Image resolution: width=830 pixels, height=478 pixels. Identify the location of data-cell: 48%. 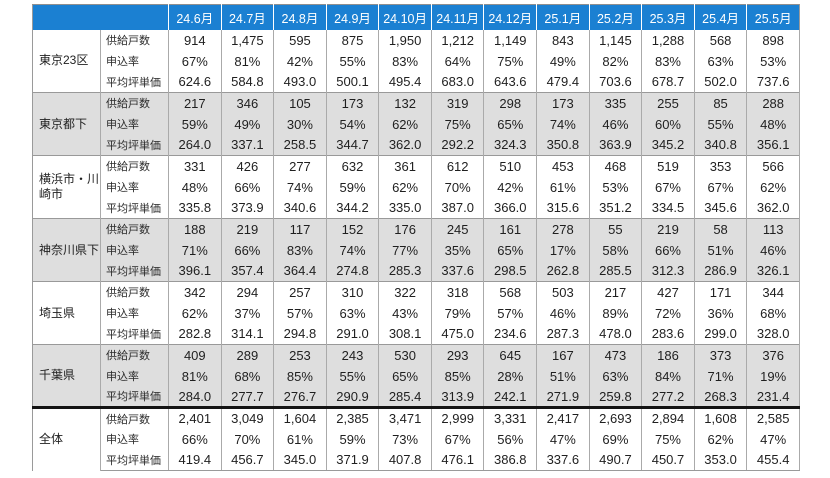
(195, 187).